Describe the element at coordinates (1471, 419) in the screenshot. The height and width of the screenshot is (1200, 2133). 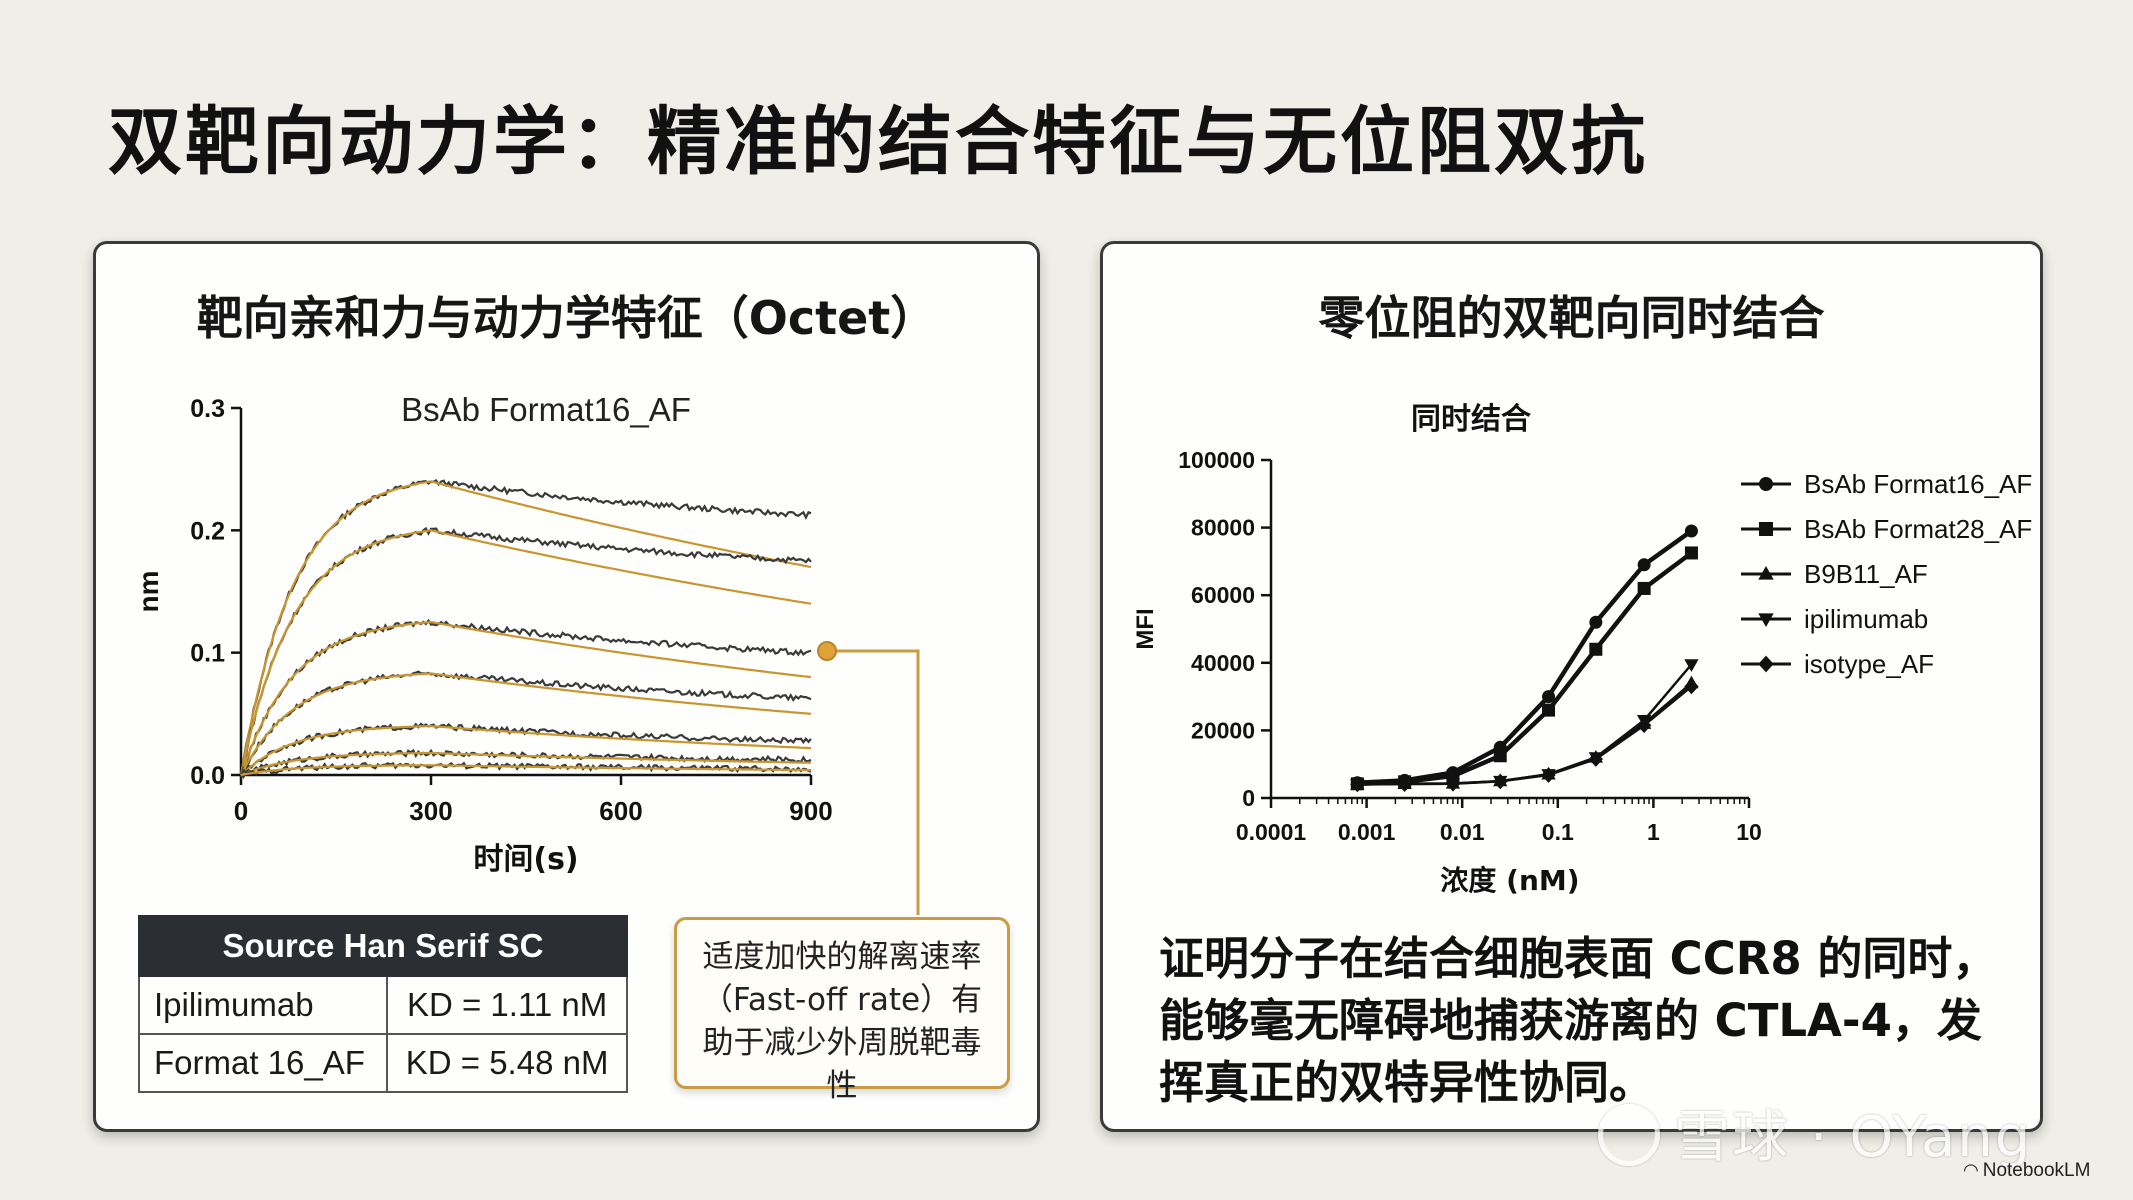
I see `chart-title: 同时结合` at that location.